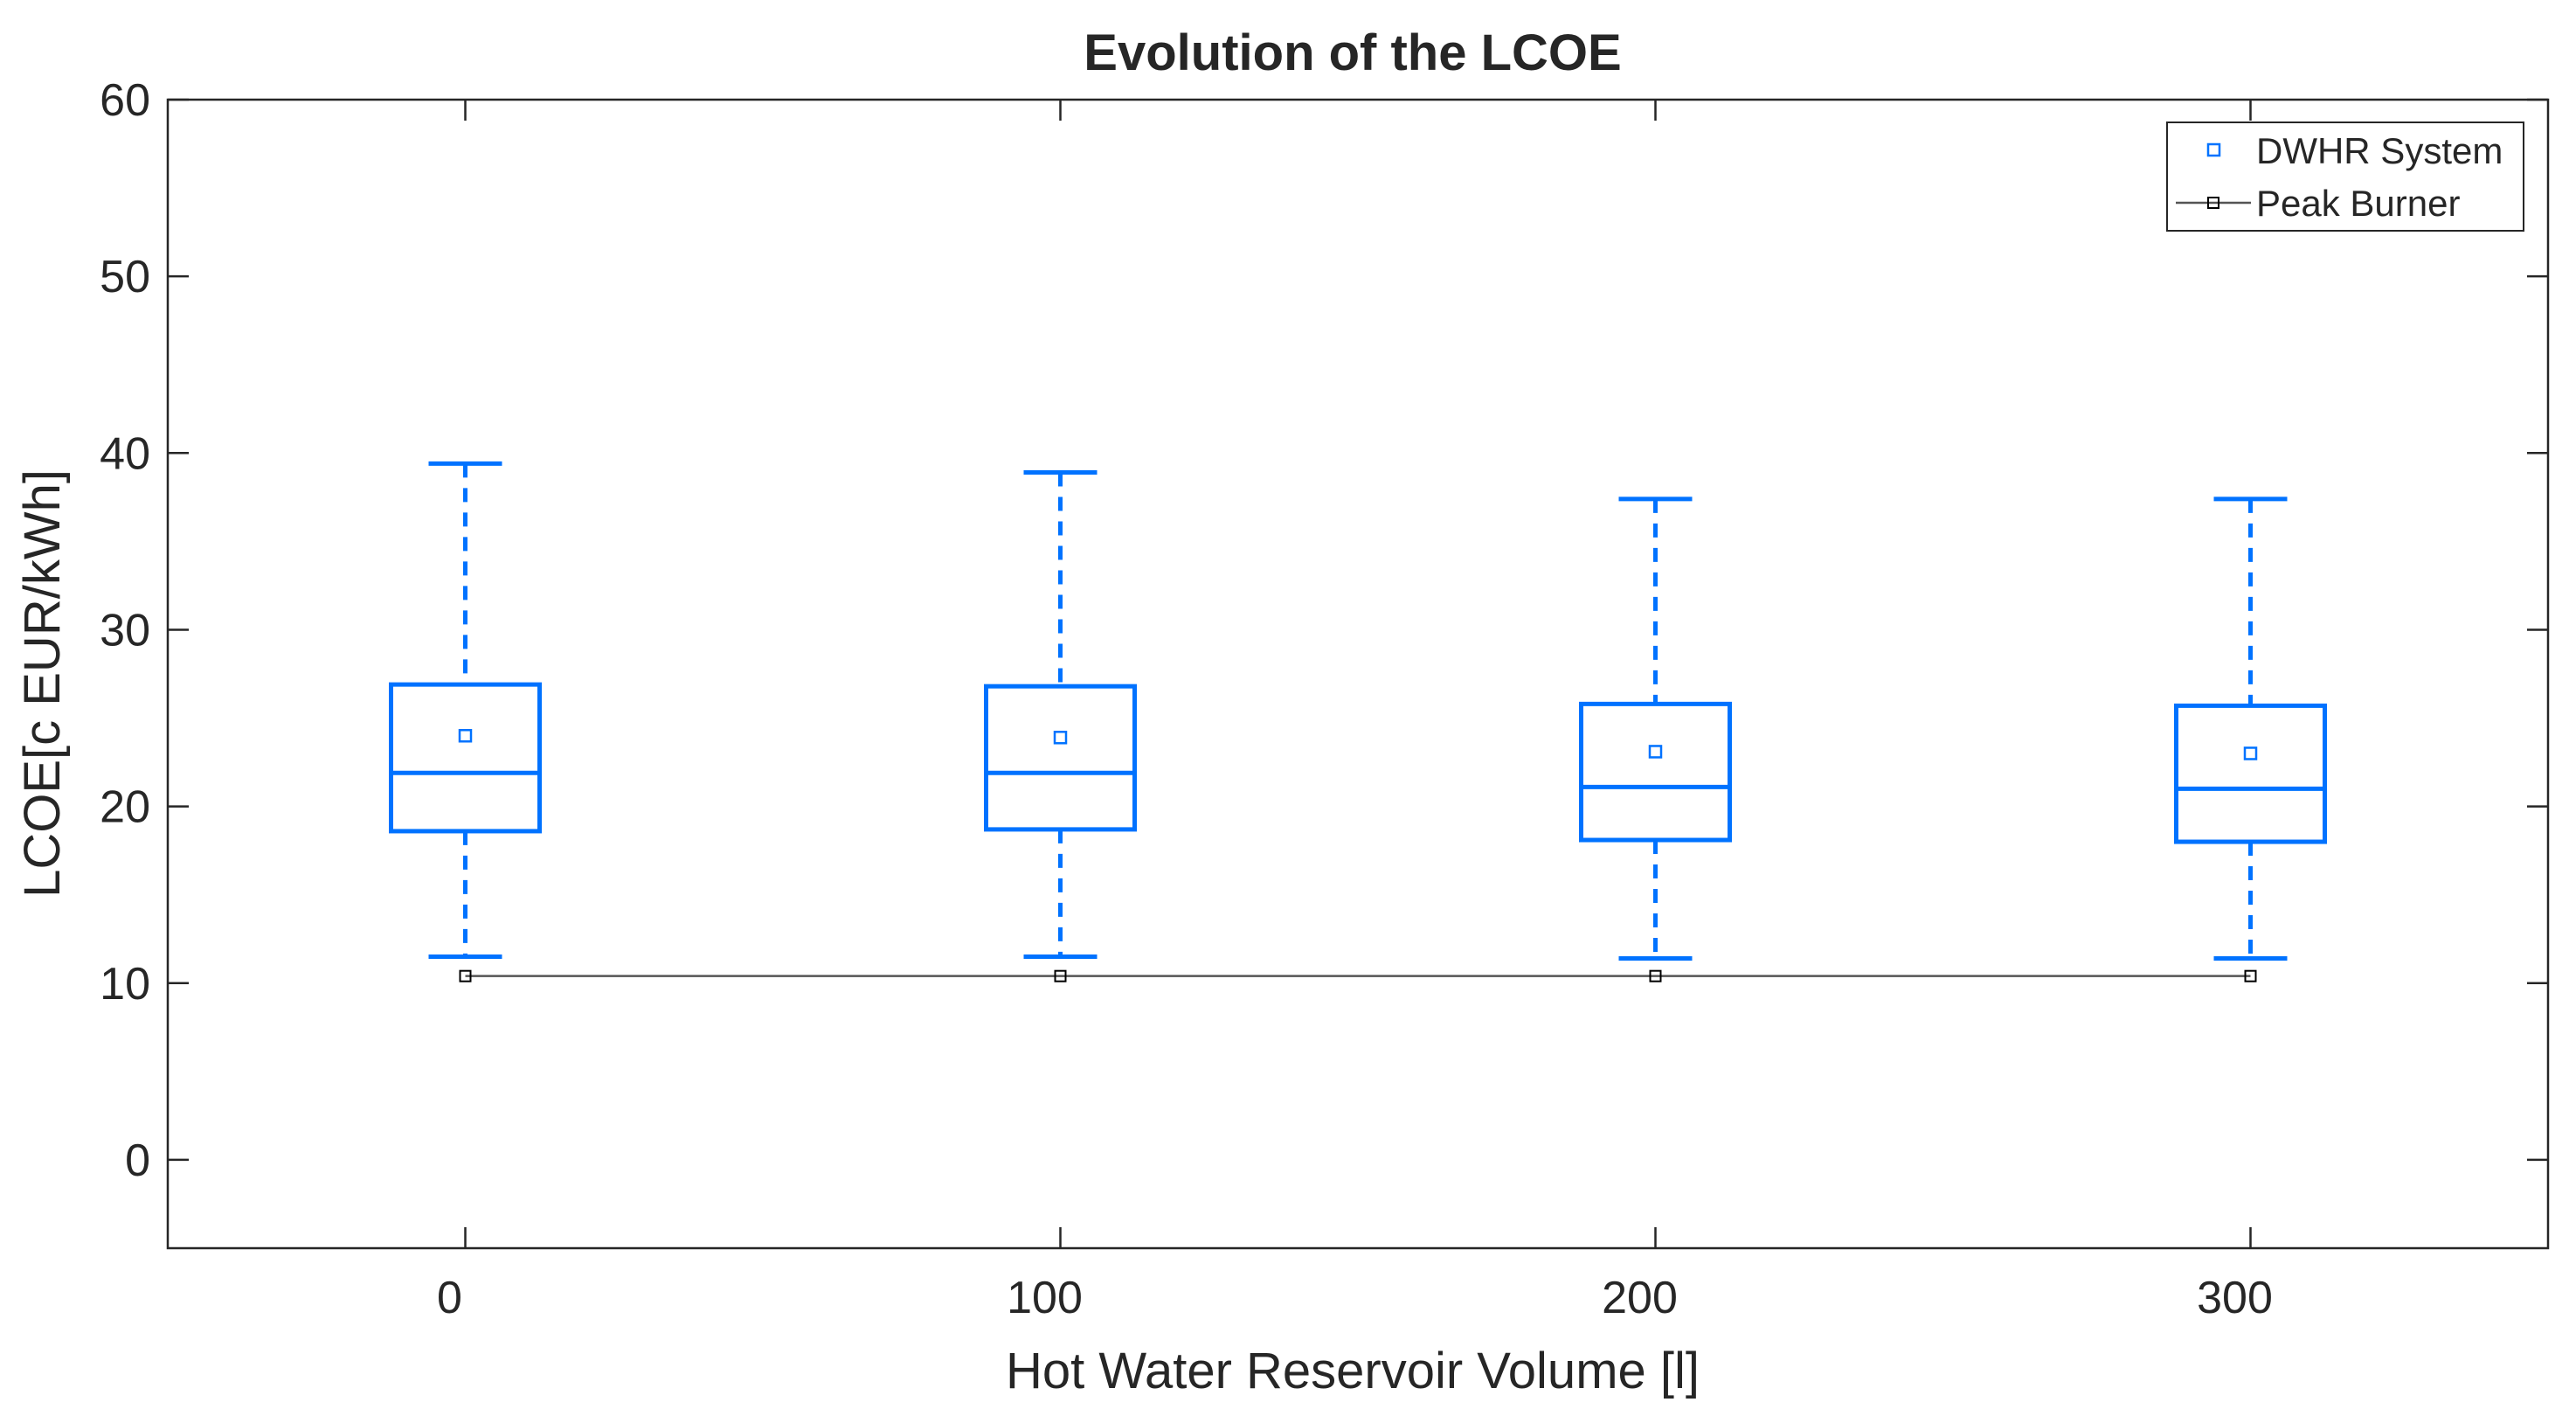  What do you see at coordinates (125, 807) in the screenshot?
I see `y-tick-label-2: 20` at bounding box center [125, 807].